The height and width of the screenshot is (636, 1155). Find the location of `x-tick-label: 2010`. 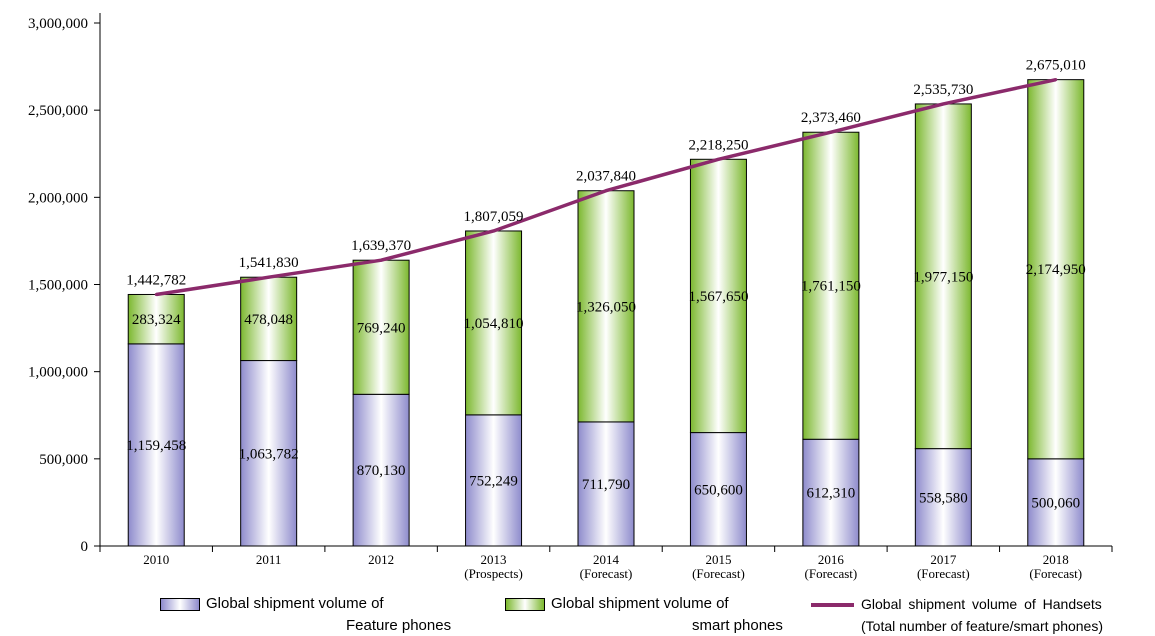

x-tick-label: 2010 is located at coordinates (156, 559).